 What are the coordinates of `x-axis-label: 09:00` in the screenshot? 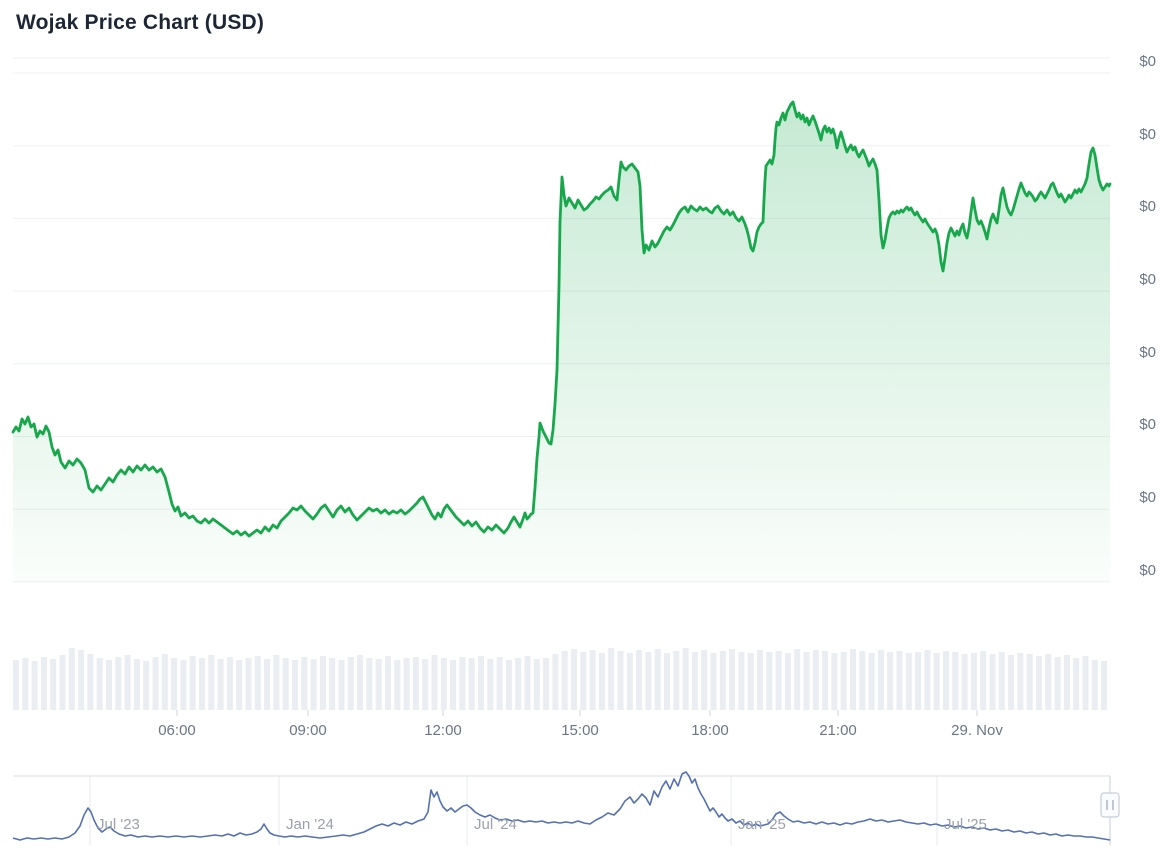 It's located at (308, 730).